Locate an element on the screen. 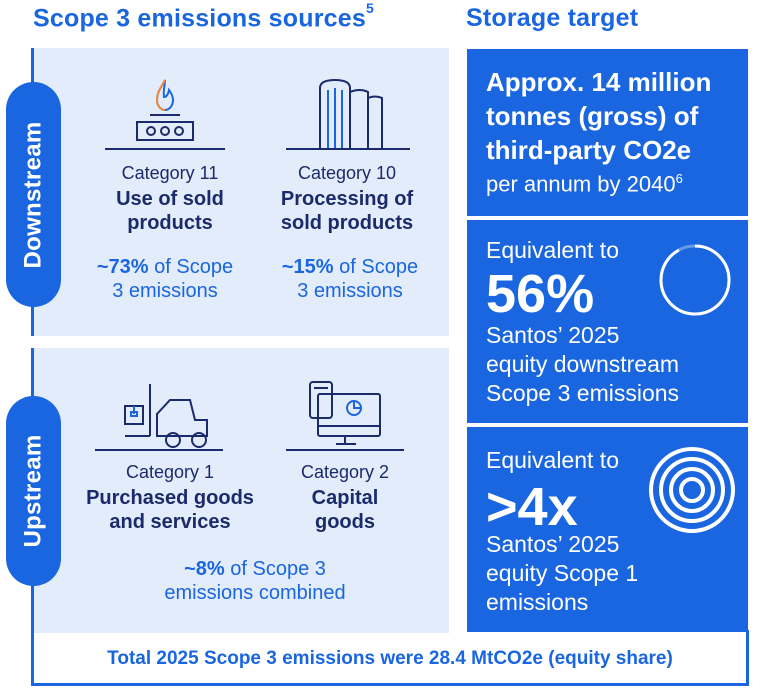 Image resolution: width=760 pixels, height=695 pixels. category-10-label: Category 10 is located at coordinates (347, 173).